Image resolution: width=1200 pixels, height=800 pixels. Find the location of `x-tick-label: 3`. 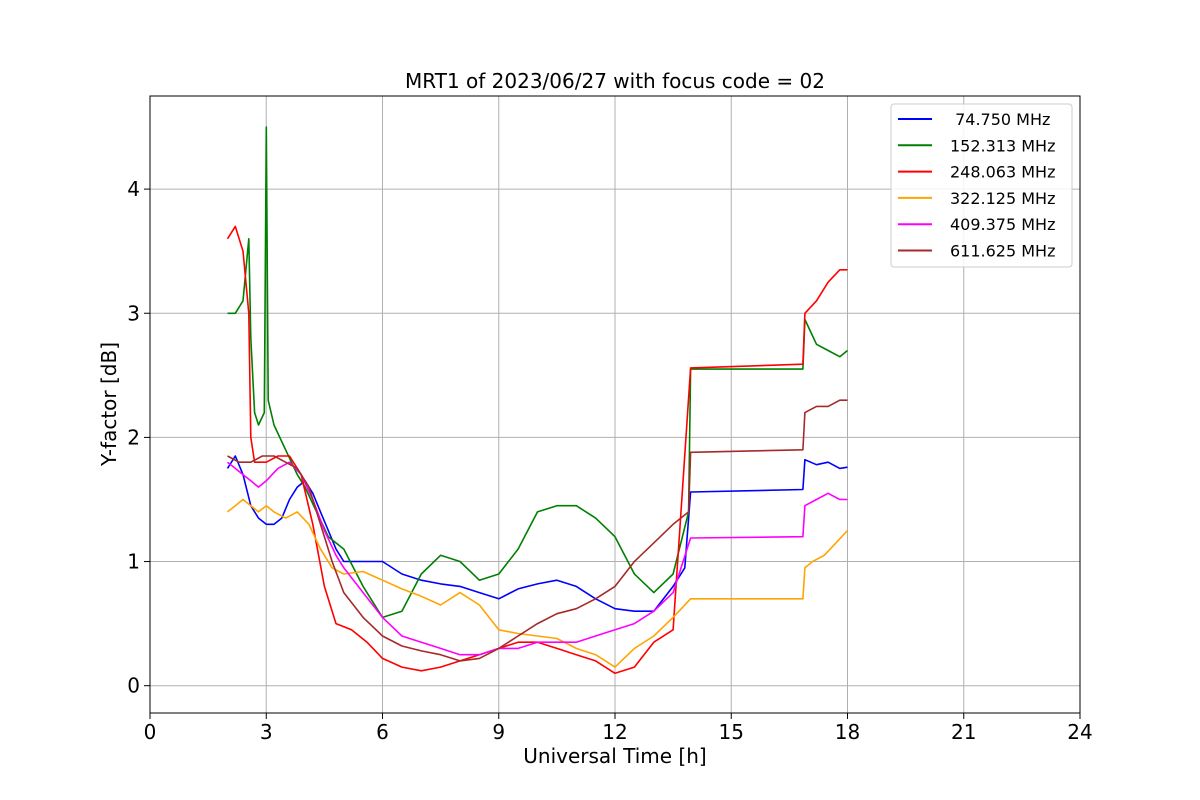

x-tick-label: 3 is located at coordinates (266, 732).